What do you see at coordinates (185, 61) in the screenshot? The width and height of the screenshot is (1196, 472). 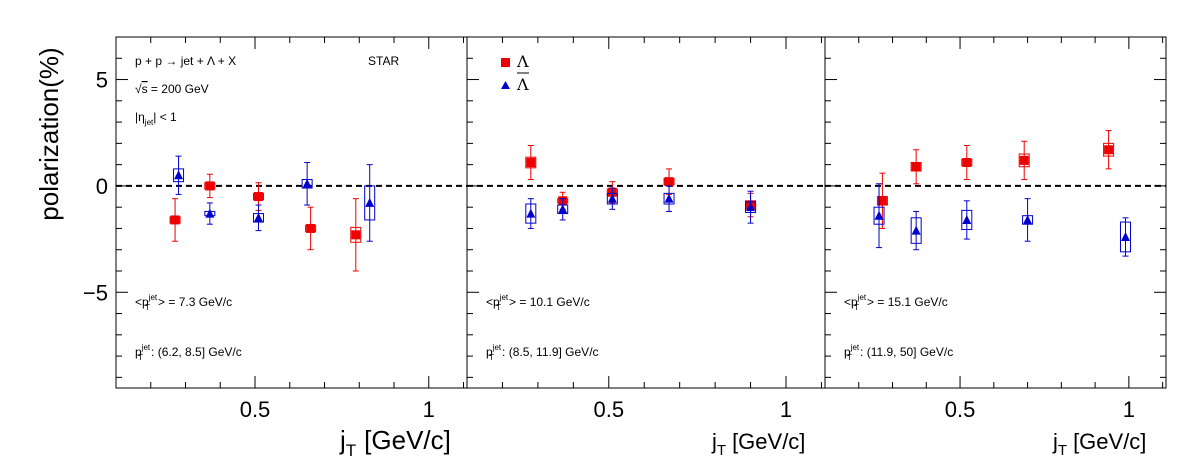 I see `reaction-label: p + p → jet + Λ + X` at bounding box center [185, 61].